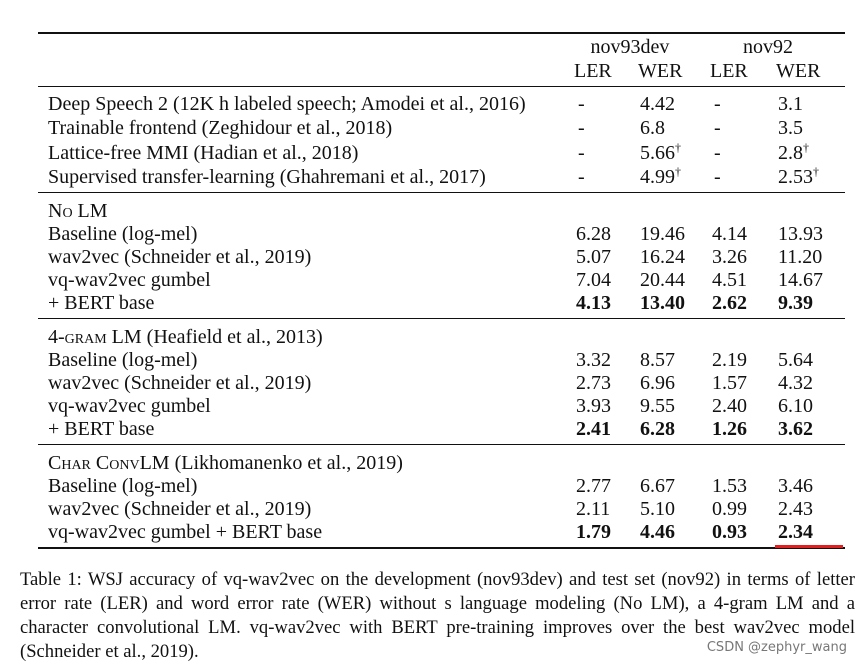 This screenshot has height=668, width=865. What do you see at coordinates (729, 302) in the screenshot?
I see `cell-value: 2.62` at bounding box center [729, 302].